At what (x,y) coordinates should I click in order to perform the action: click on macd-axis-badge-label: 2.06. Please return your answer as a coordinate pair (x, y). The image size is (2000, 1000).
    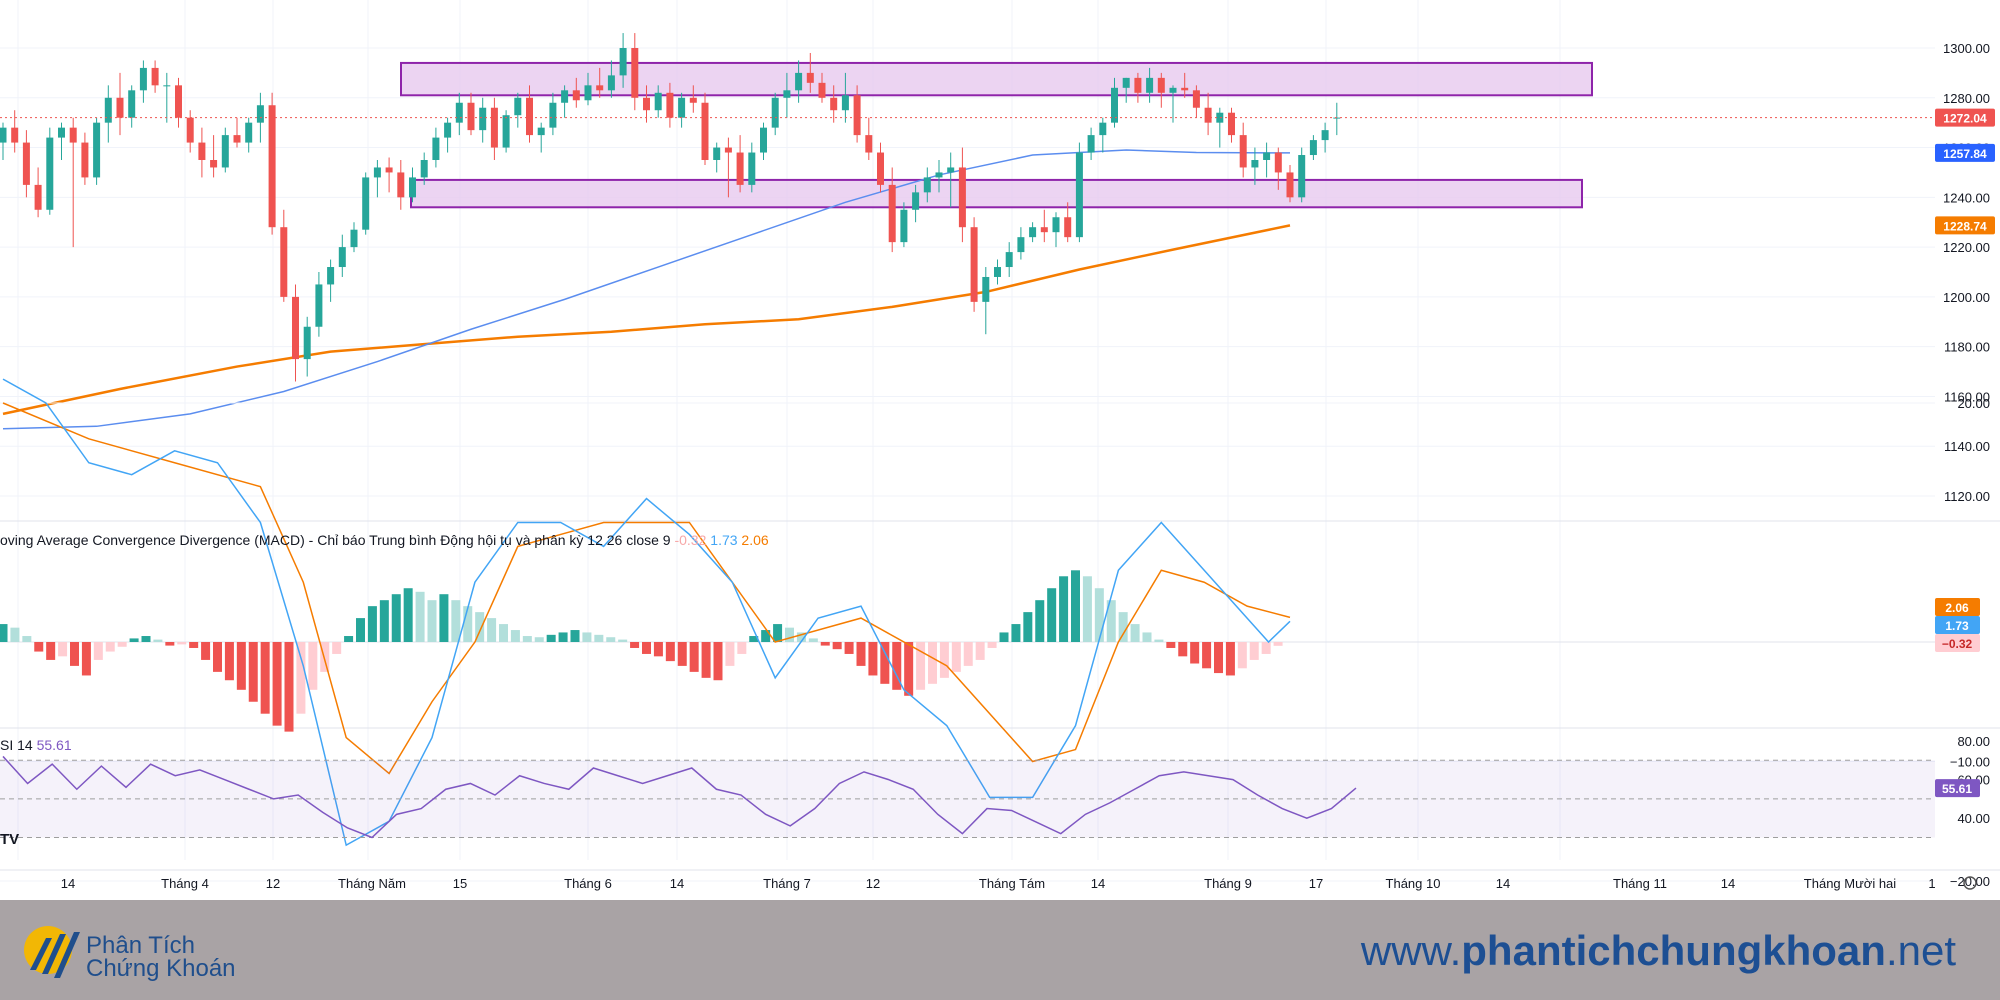
    Looking at the image, I should click on (1957, 608).